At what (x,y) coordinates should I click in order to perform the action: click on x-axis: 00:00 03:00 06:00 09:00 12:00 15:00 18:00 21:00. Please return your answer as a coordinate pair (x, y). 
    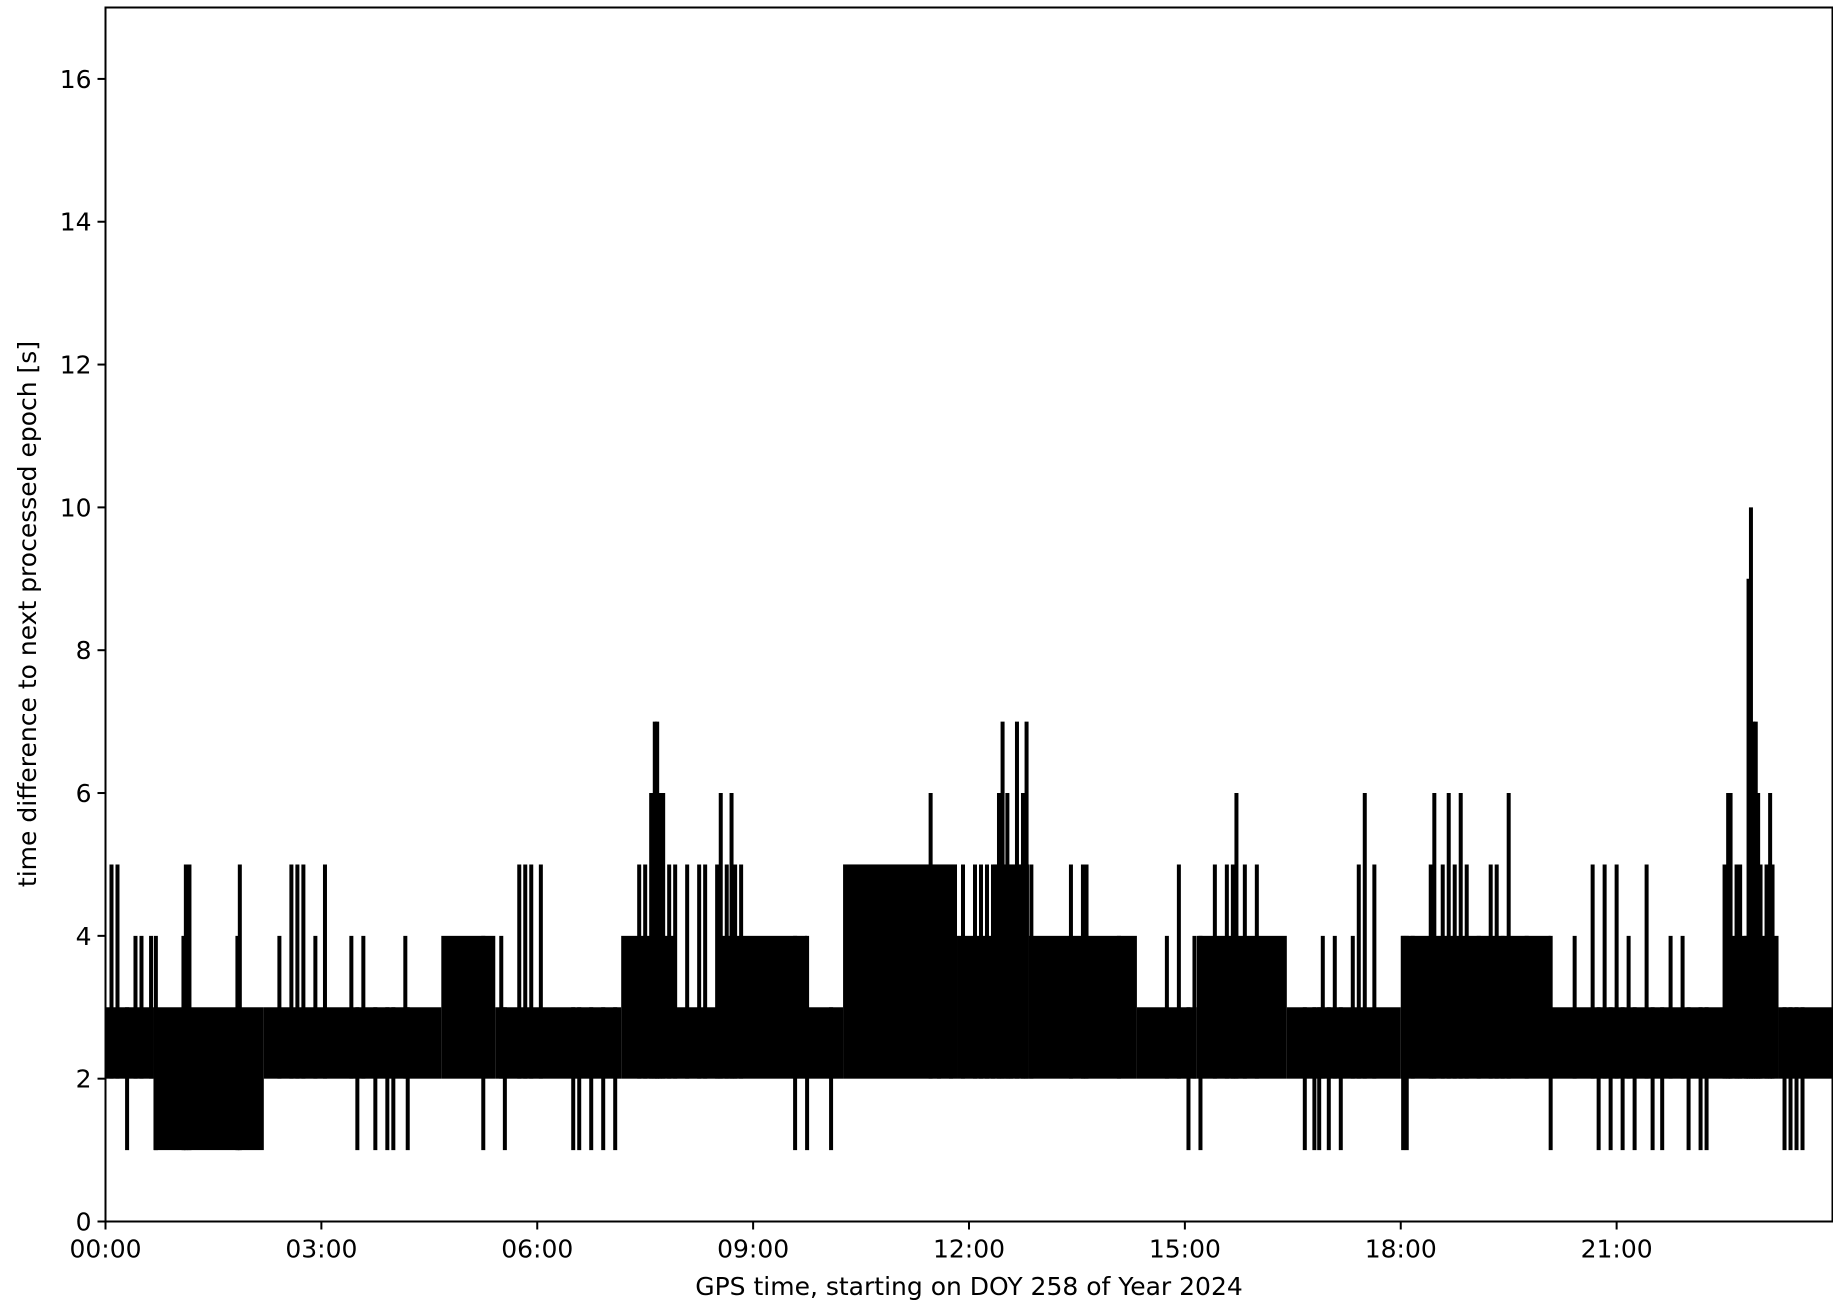
    Looking at the image, I should click on (861, 1242).